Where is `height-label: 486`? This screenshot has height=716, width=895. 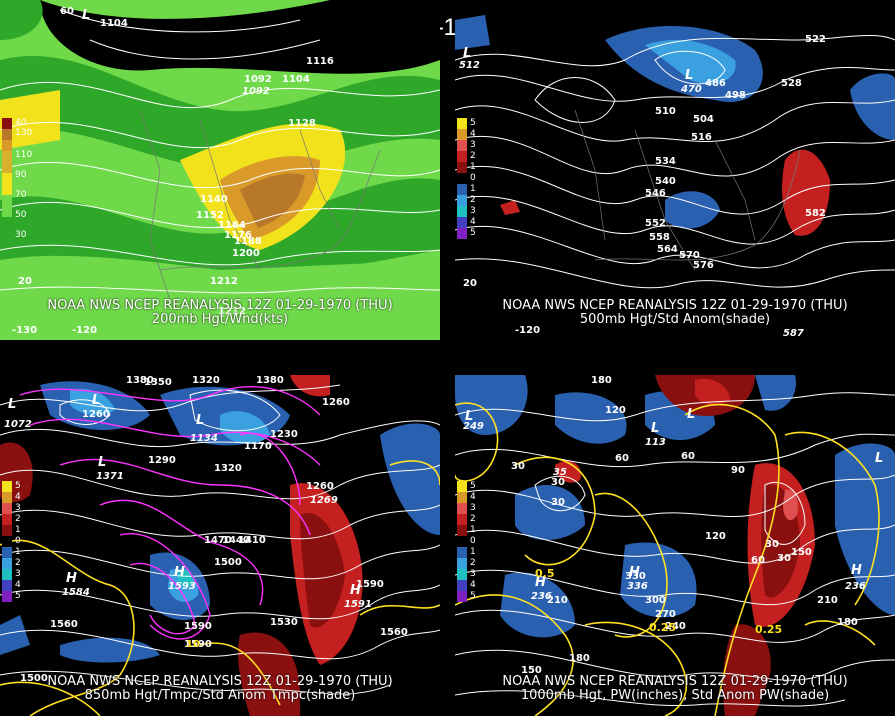
height-label: 486 is located at coordinates (715, 83).